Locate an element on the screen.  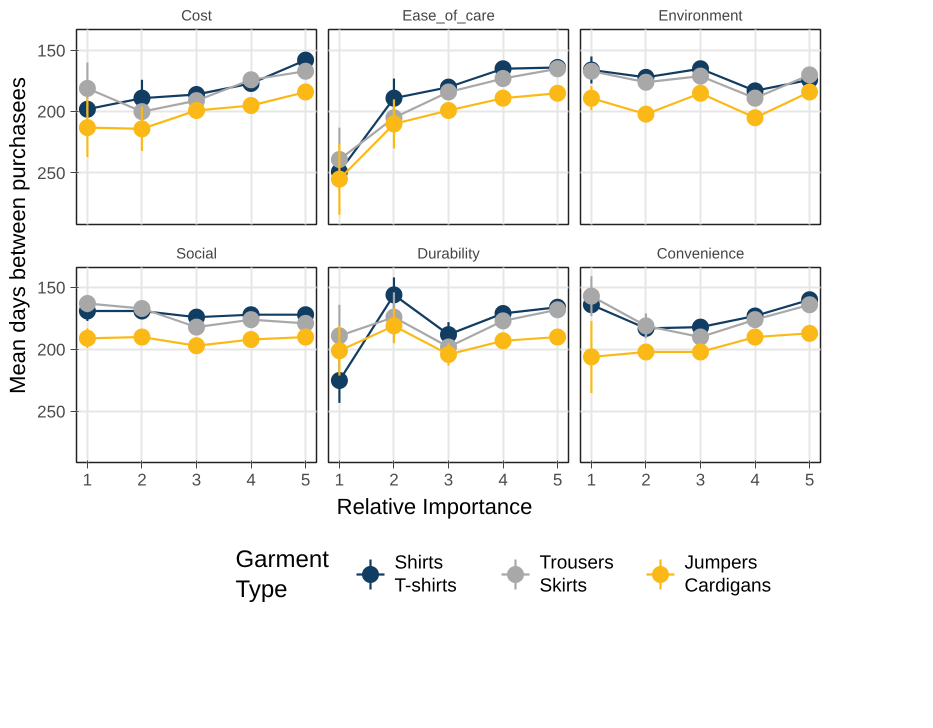
chart-title: Cost is located at coordinates (197, 16).